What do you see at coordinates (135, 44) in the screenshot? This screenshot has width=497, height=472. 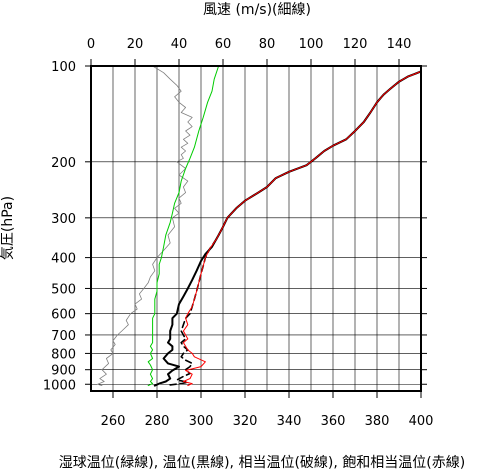 I see `top-tick-label: 20` at bounding box center [135, 44].